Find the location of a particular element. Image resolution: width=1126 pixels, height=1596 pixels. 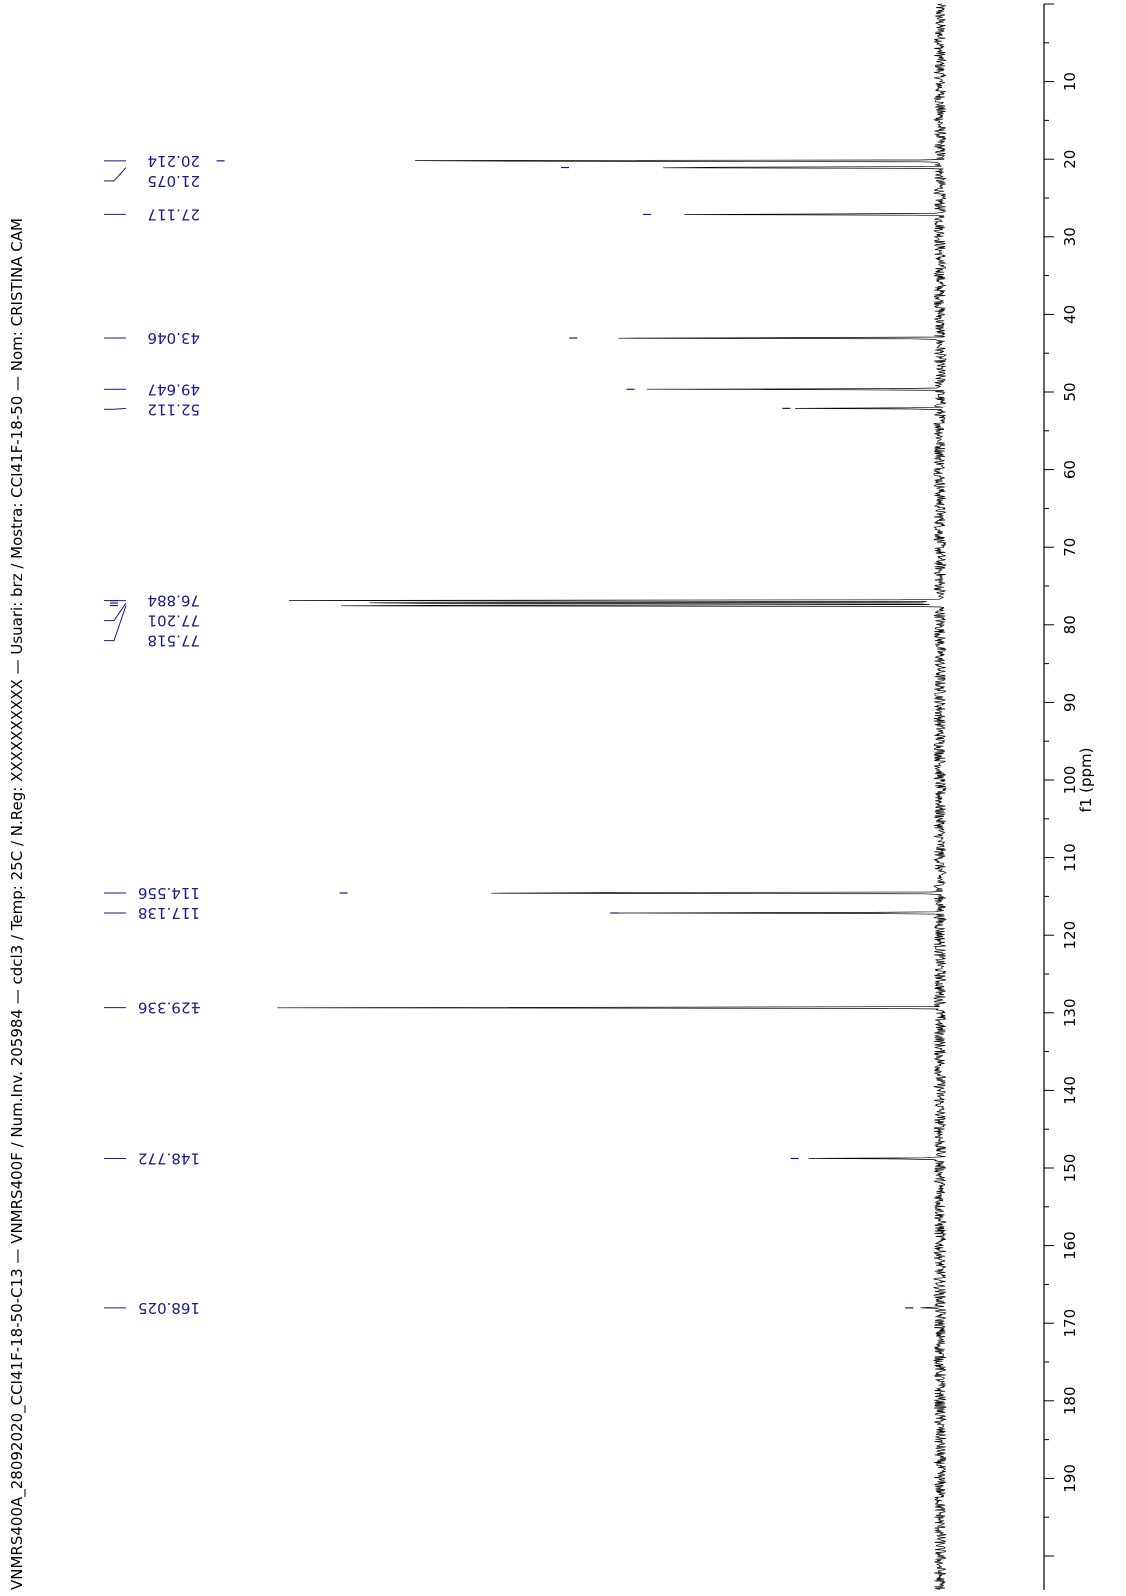

peak-label: 148.772 is located at coordinates (169, 1158).